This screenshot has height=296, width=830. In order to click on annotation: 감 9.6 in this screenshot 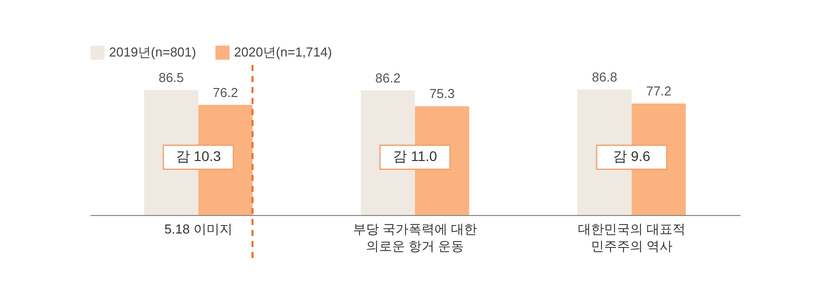, I will do `click(631, 156)`.